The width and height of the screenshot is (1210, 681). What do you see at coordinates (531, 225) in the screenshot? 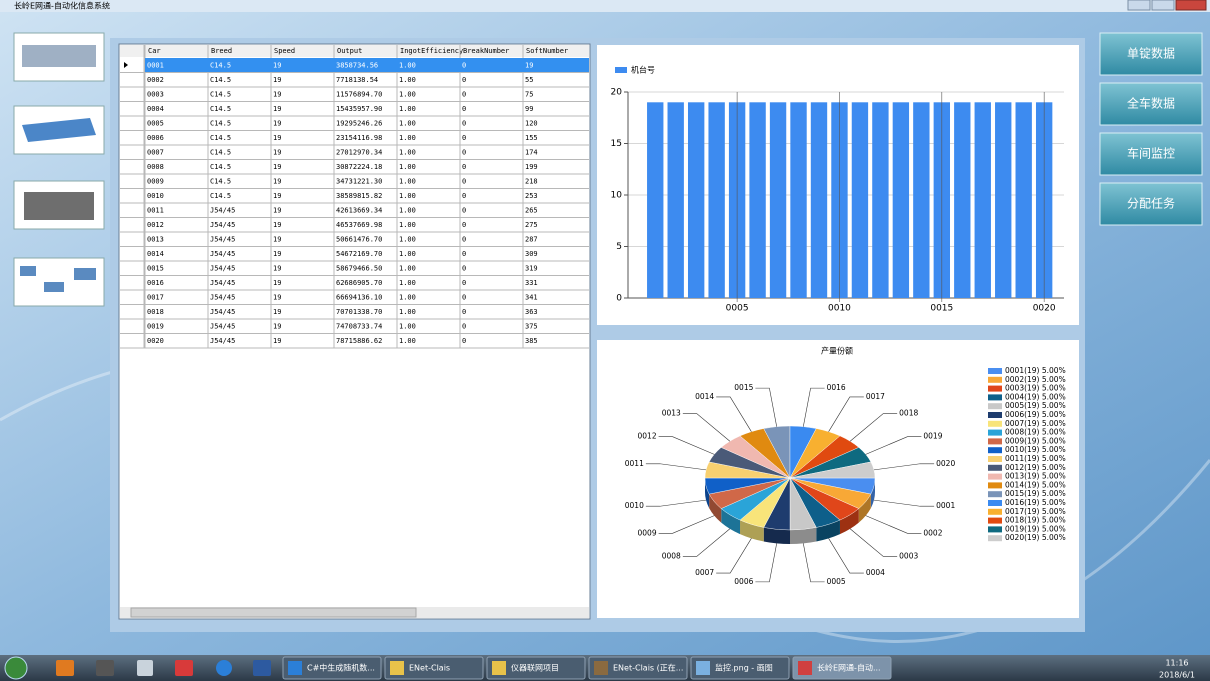
I see `cell: 275` at bounding box center [531, 225].